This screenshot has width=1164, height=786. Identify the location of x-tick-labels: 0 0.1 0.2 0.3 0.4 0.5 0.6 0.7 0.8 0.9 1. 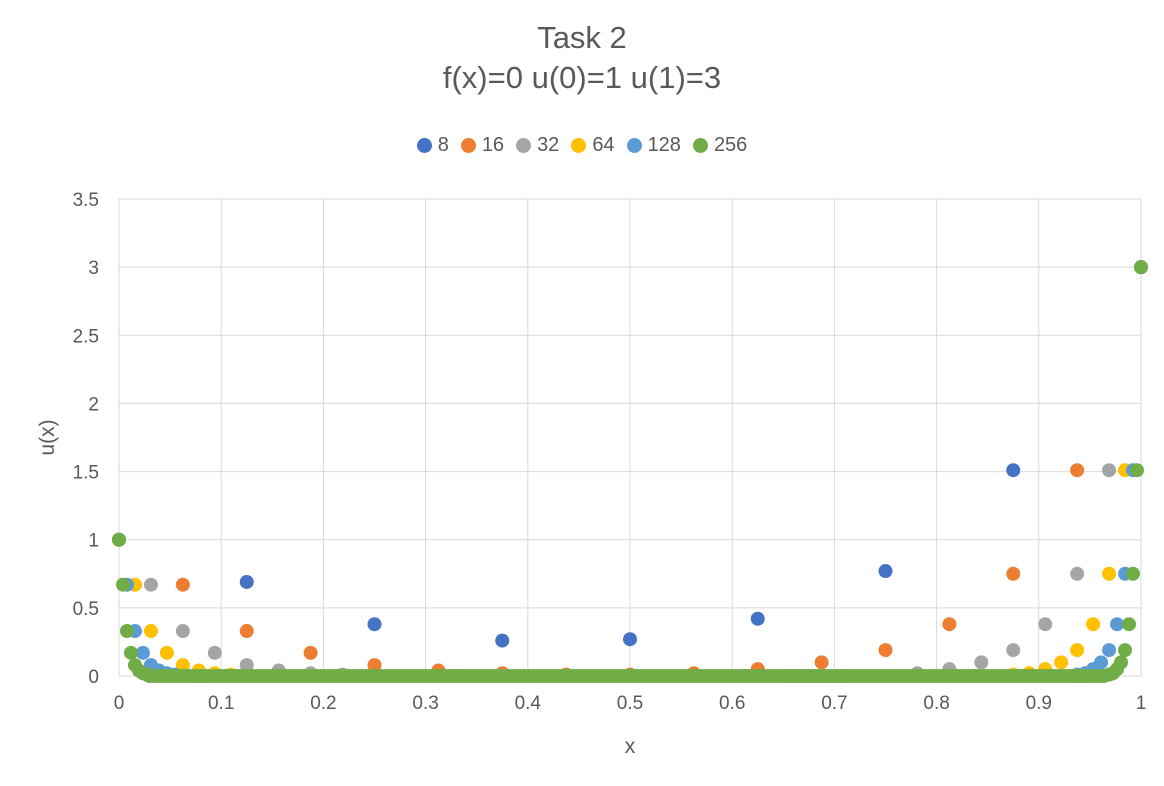
(630, 703).